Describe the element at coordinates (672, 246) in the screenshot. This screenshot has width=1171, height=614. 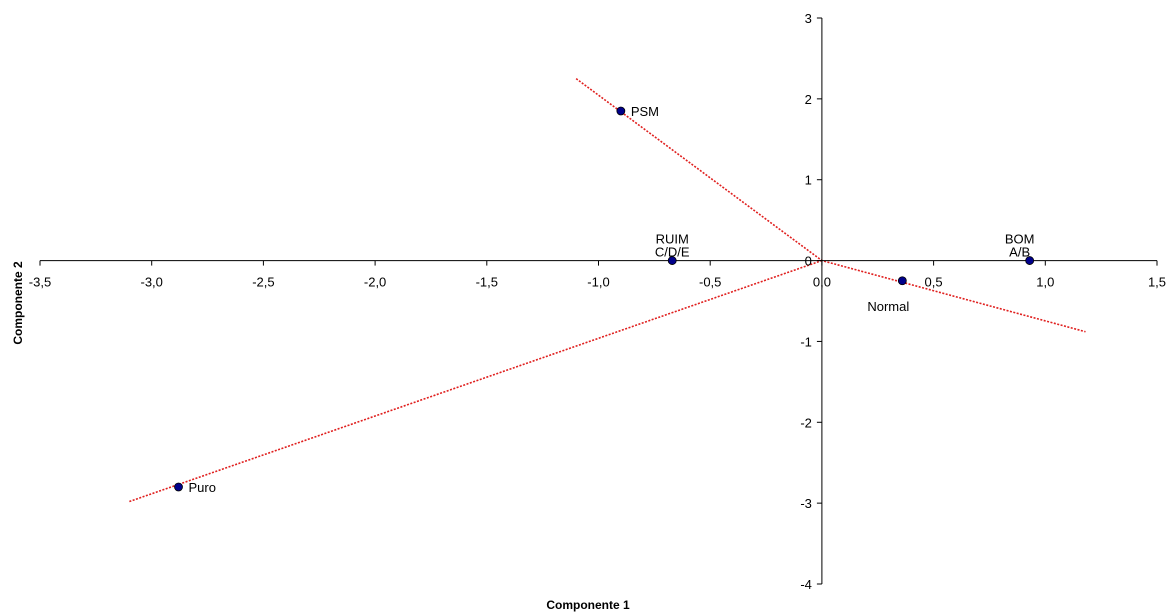
I see `point-label: RUIM C/D/E` at that location.